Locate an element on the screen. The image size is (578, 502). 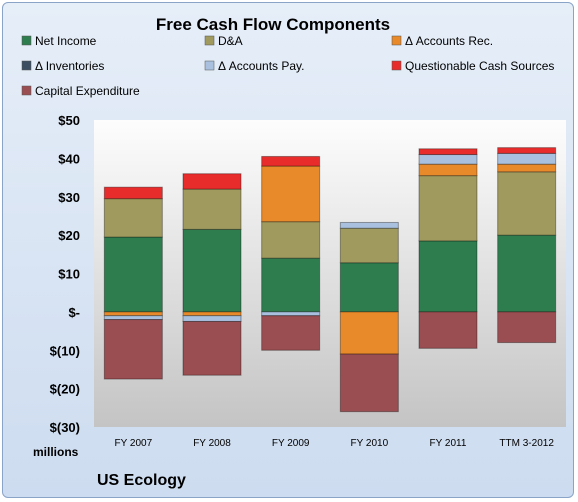
y-tick-label: $30 is located at coordinates (69, 197).